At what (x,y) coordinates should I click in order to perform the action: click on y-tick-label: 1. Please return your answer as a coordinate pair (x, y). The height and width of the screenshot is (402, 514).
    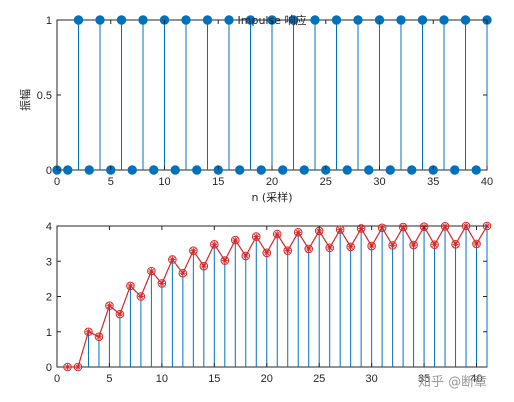
    Looking at the image, I should click on (49, 21).